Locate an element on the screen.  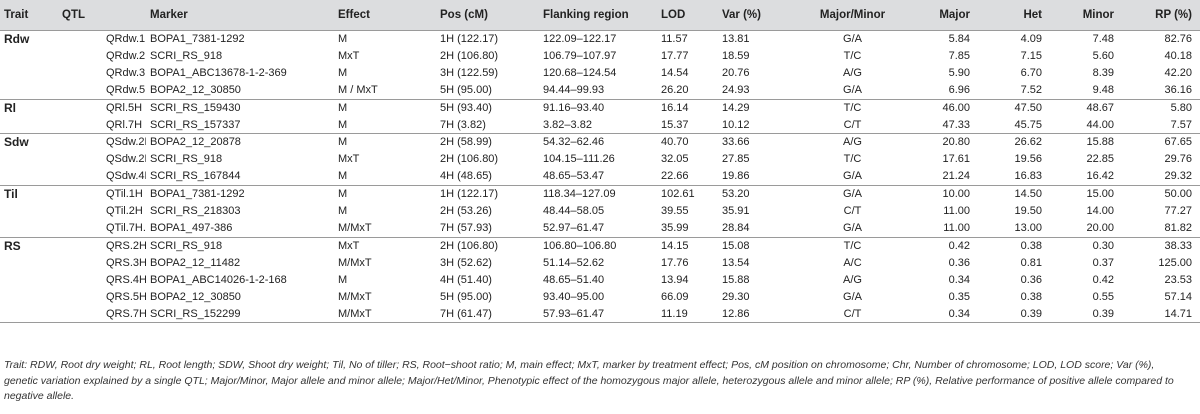
cell-lod: 39.55 is located at coordinates (675, 211).